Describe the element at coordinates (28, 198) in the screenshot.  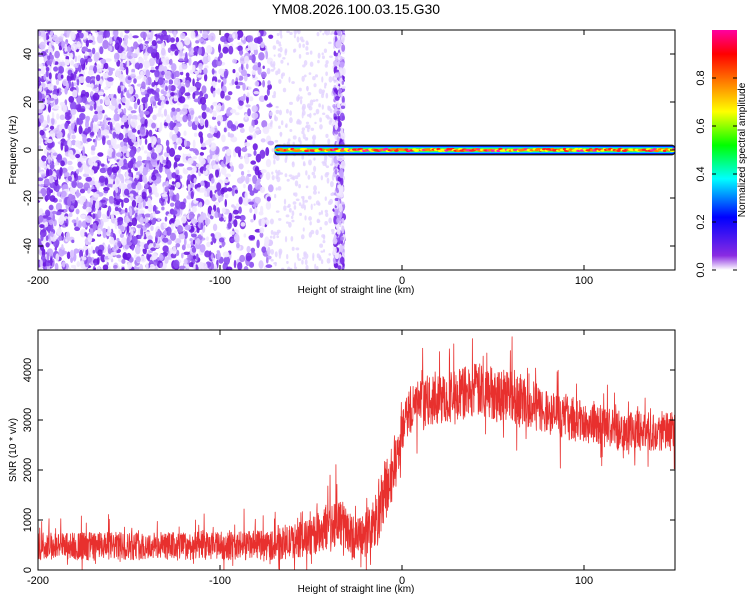
I see `spectrogram-y-tick-label: -20` at that location.